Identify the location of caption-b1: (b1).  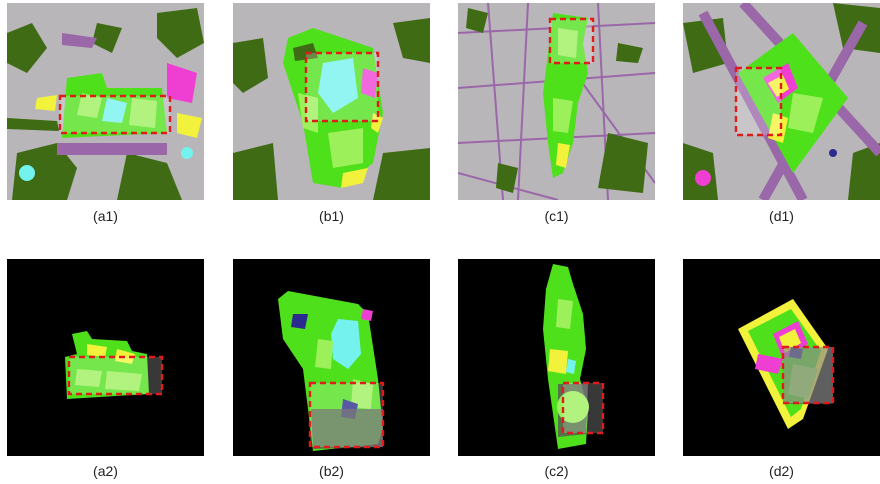
(331, 216).